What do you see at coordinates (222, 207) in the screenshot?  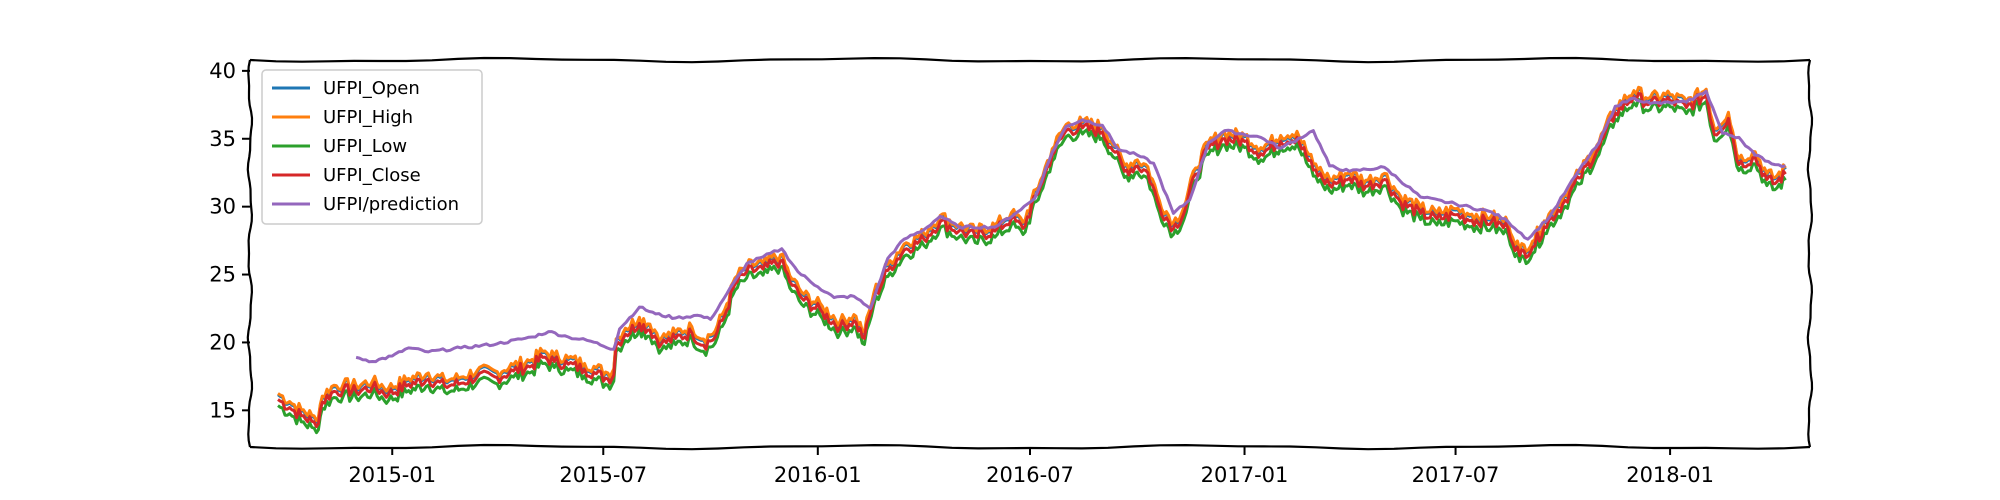 I see `y-tick-label: 30` at bounding box center [222, 207].